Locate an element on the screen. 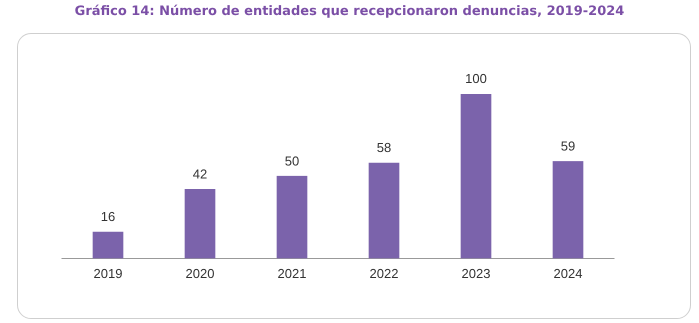 The height and width of the screenshot is (323, 699). data-label: 59 is located at coordinates (568, 146).